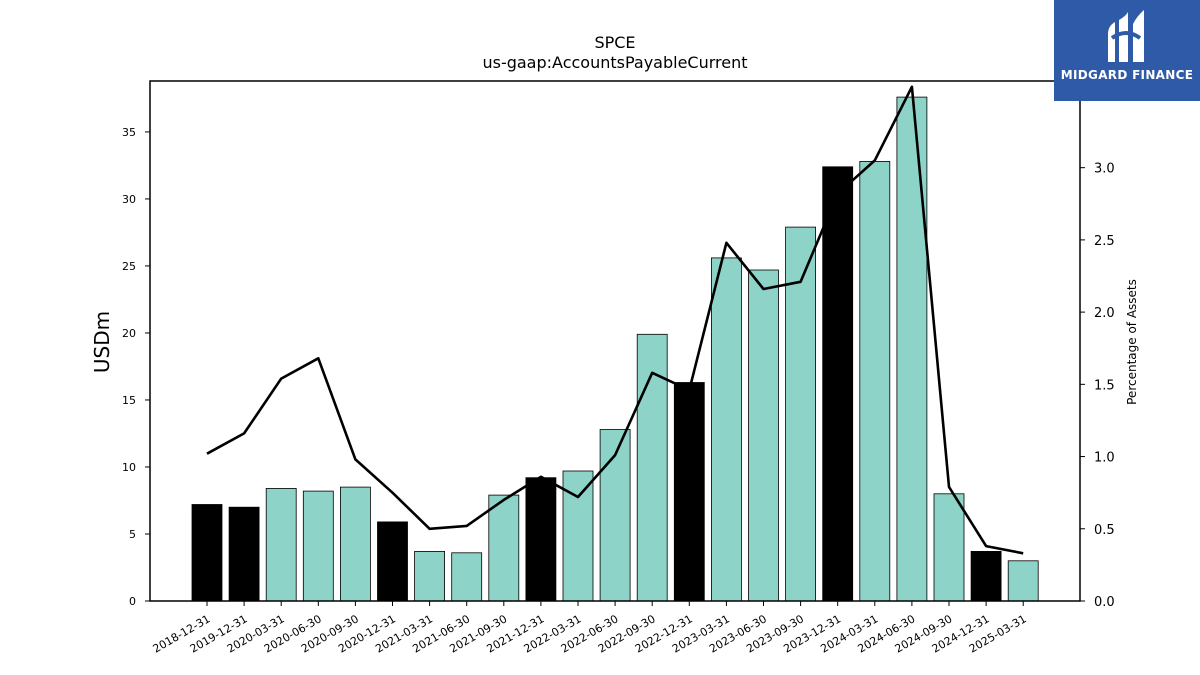 This screenshot has width=1200, height=675. I want to click on logo-mark-icon, so click(1126, 36).